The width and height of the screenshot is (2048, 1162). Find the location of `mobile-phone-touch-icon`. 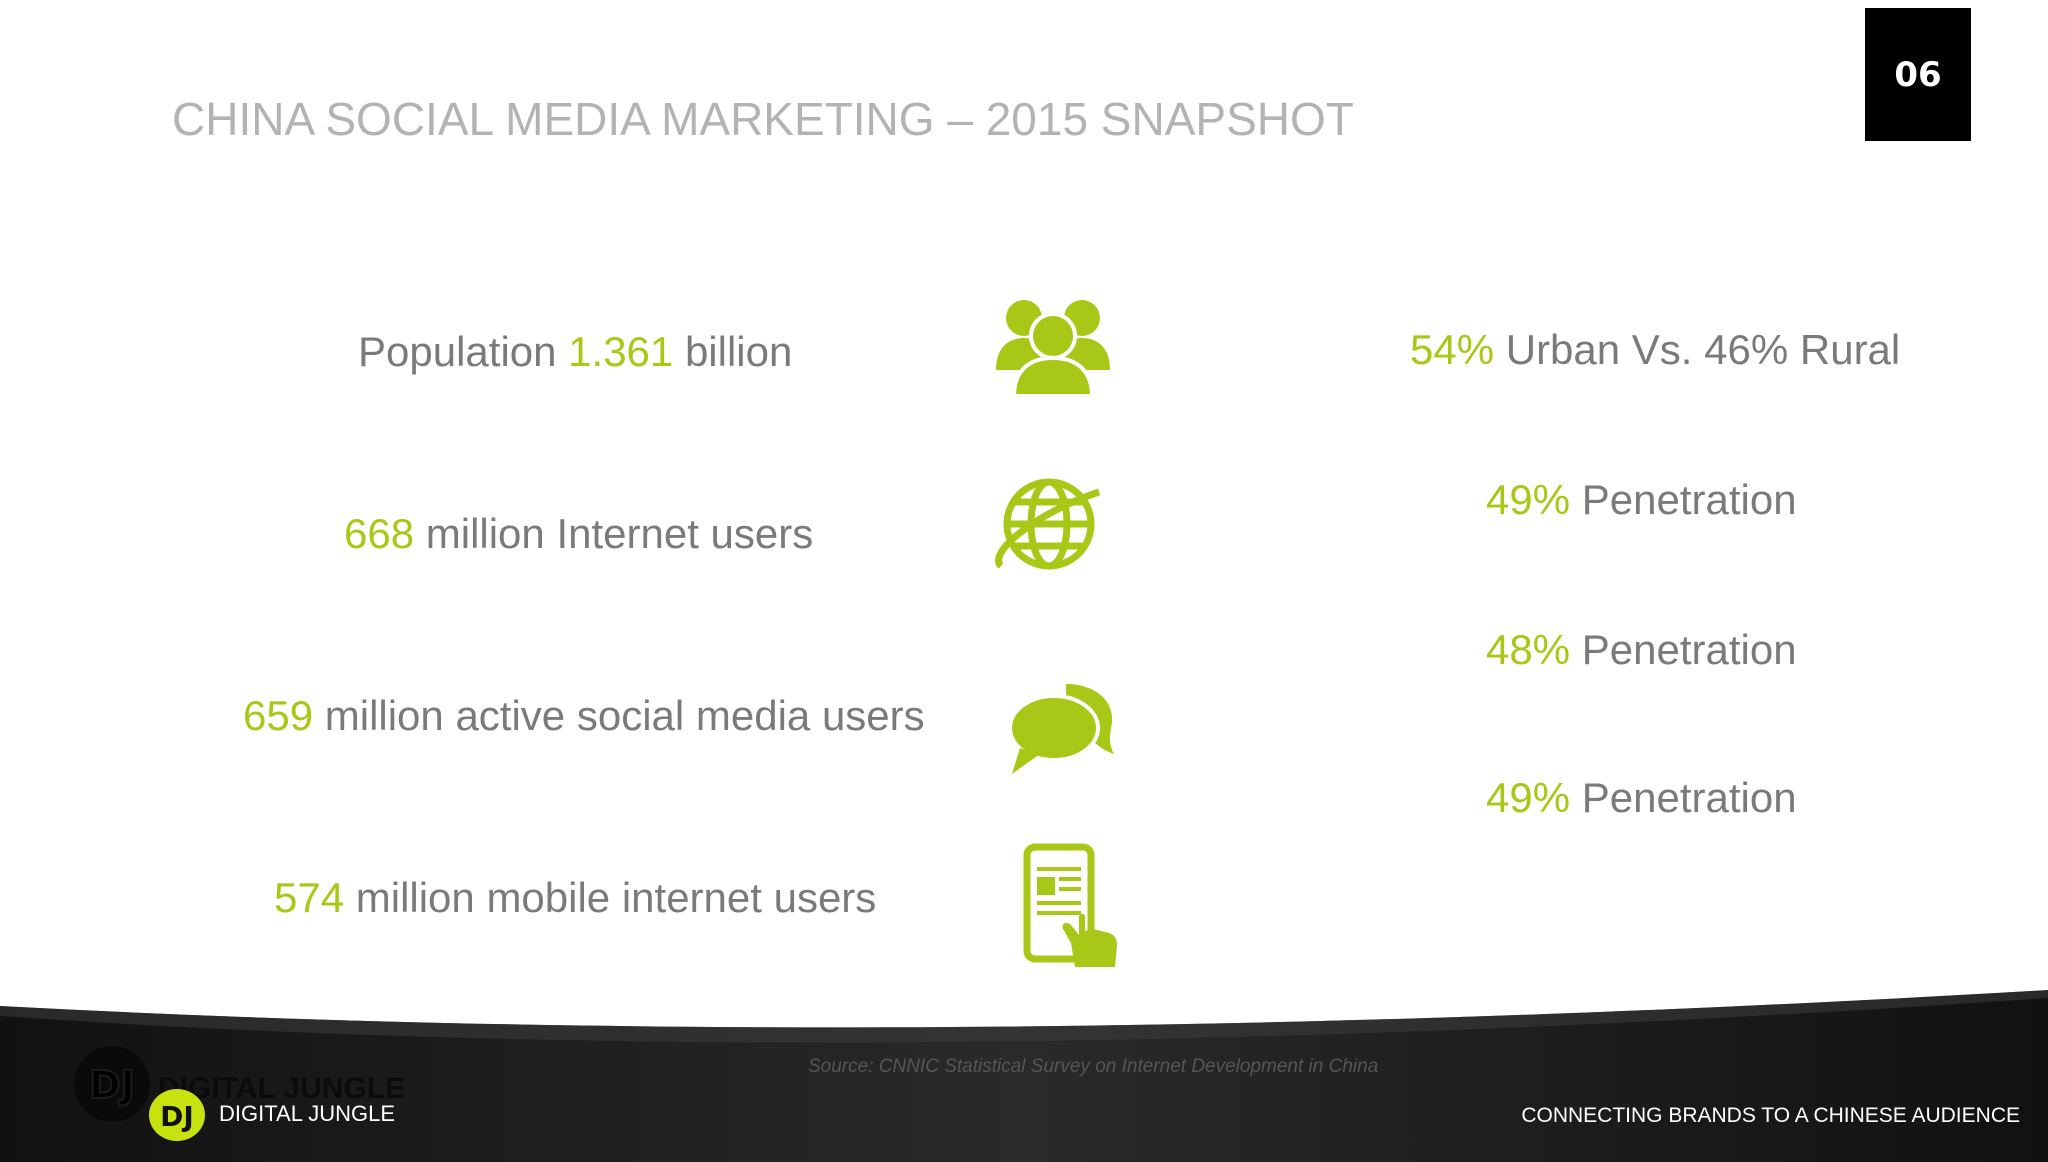

mobile-phone-touch-icon is located at coordinates (1070, 905).